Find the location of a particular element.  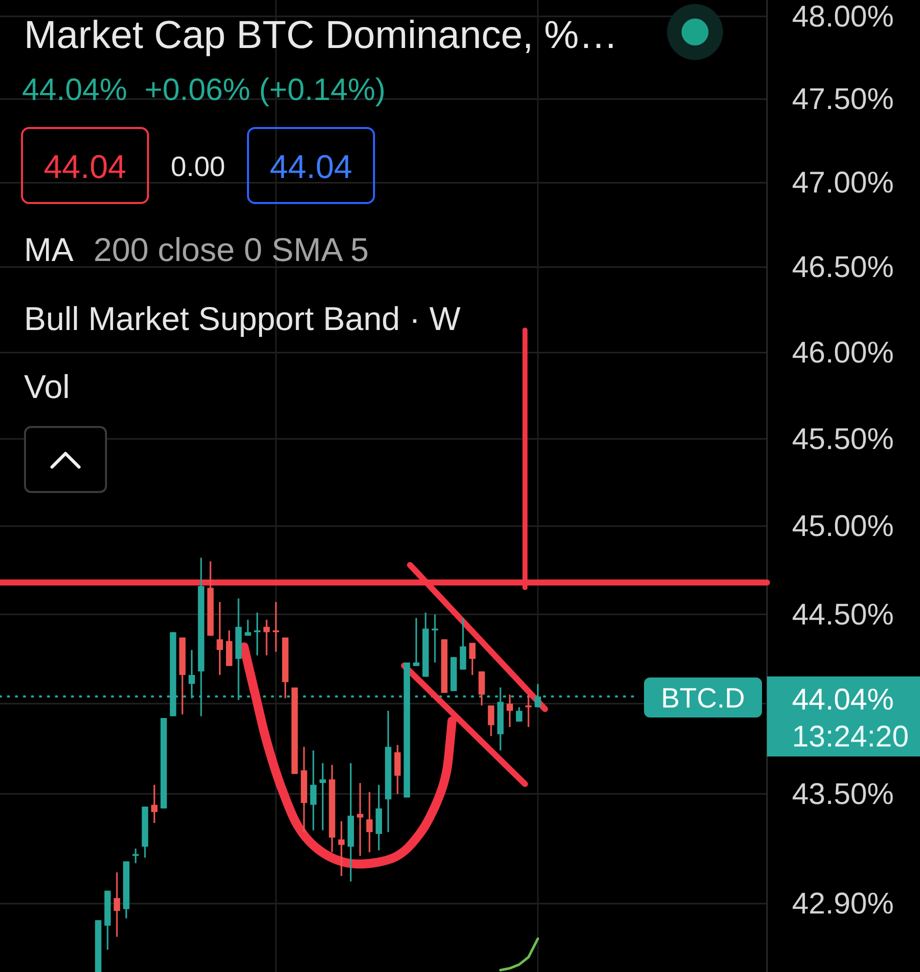

y-tick-label: 44.50% is located at coordinates (843, 614).